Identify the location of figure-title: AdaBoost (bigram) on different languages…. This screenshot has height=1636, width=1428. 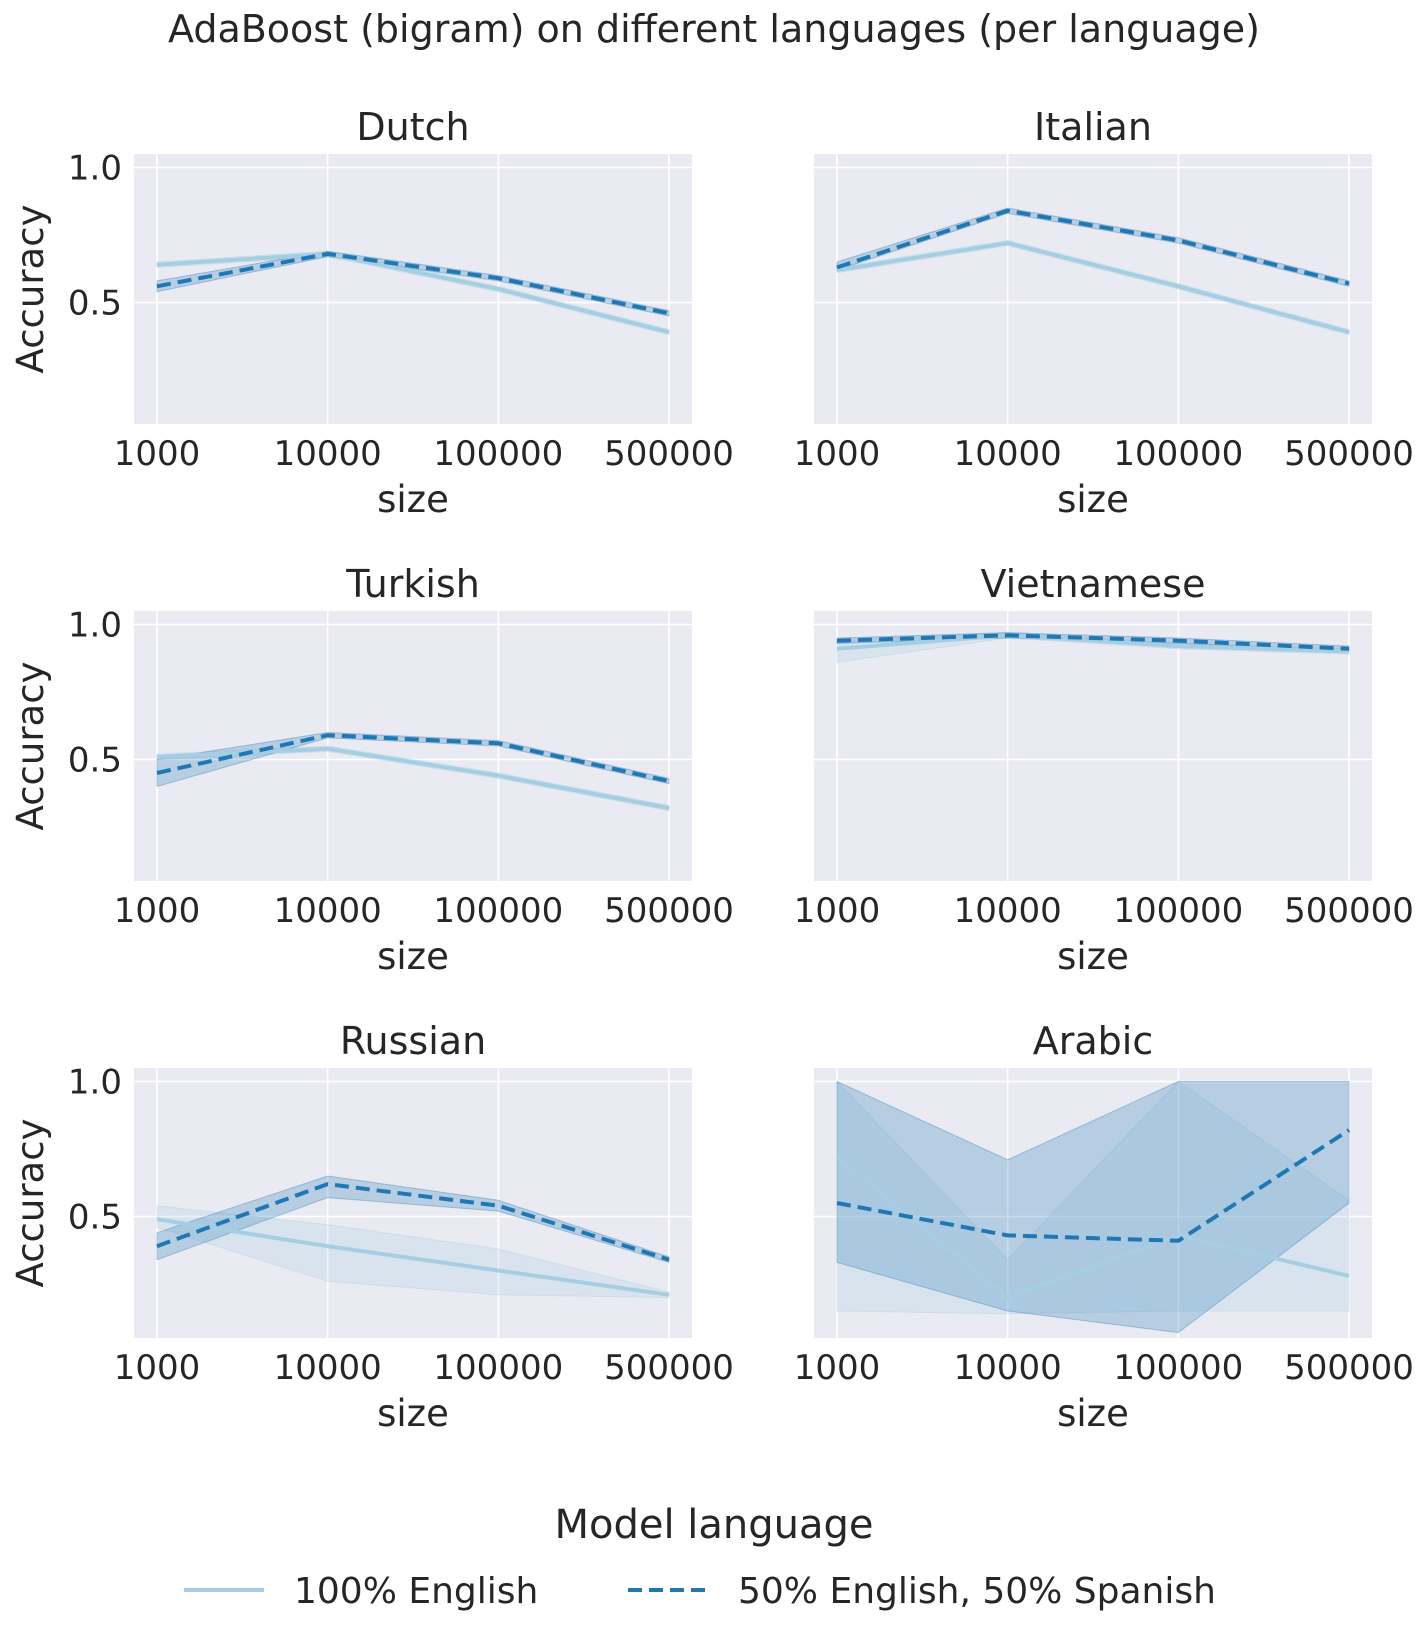
(714, 29).